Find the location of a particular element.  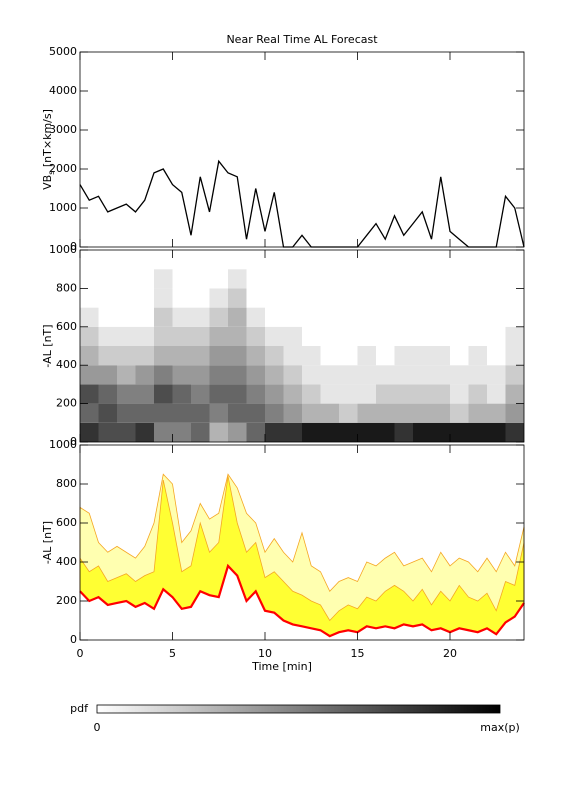

y-tick-label: 800 is located at coordinates (66, 483).